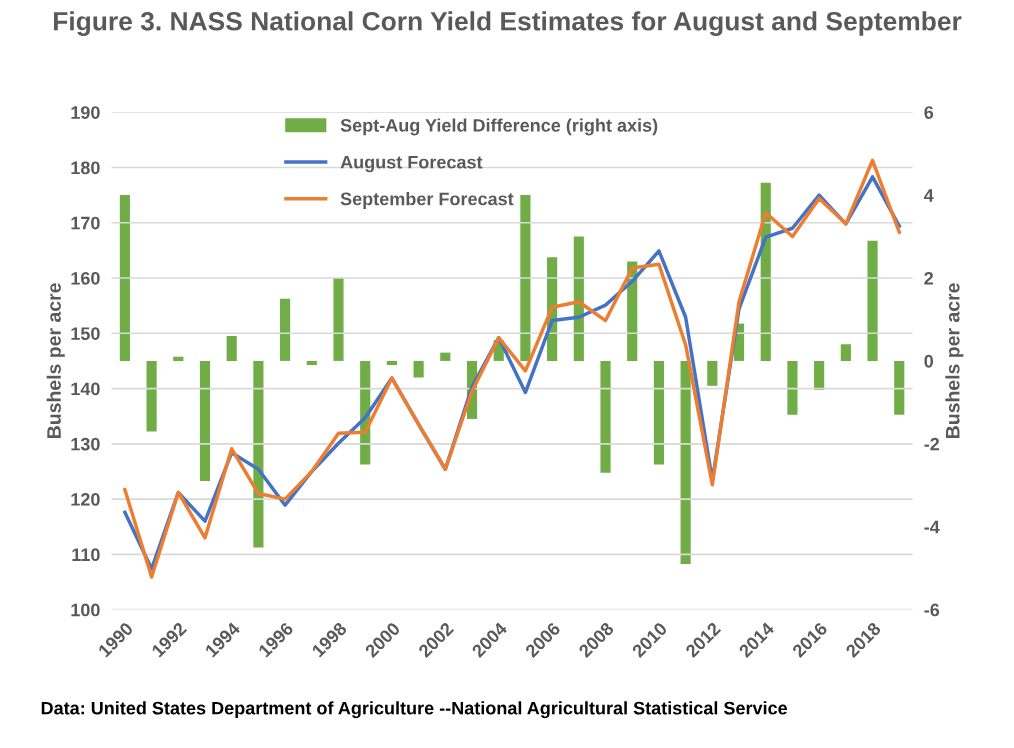  What do you see at coordinates (427, 200) in the screenshot?
I see `legend-label: September Forecast` at bounding box center [427, 200].